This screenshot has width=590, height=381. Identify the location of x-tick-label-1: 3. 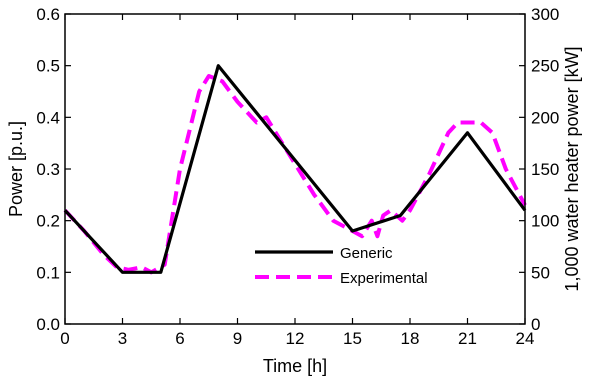
(122, 338).